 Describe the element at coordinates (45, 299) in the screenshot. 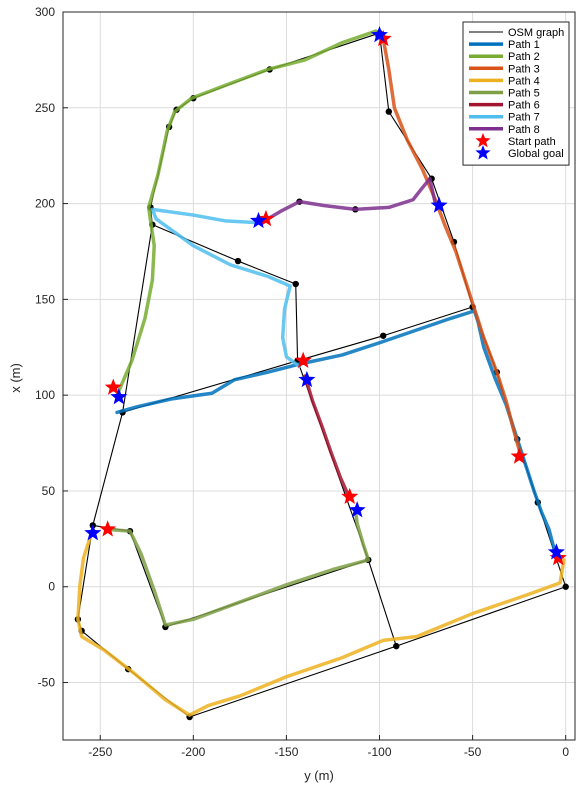

I see `y-tick-label: 150` at that location.